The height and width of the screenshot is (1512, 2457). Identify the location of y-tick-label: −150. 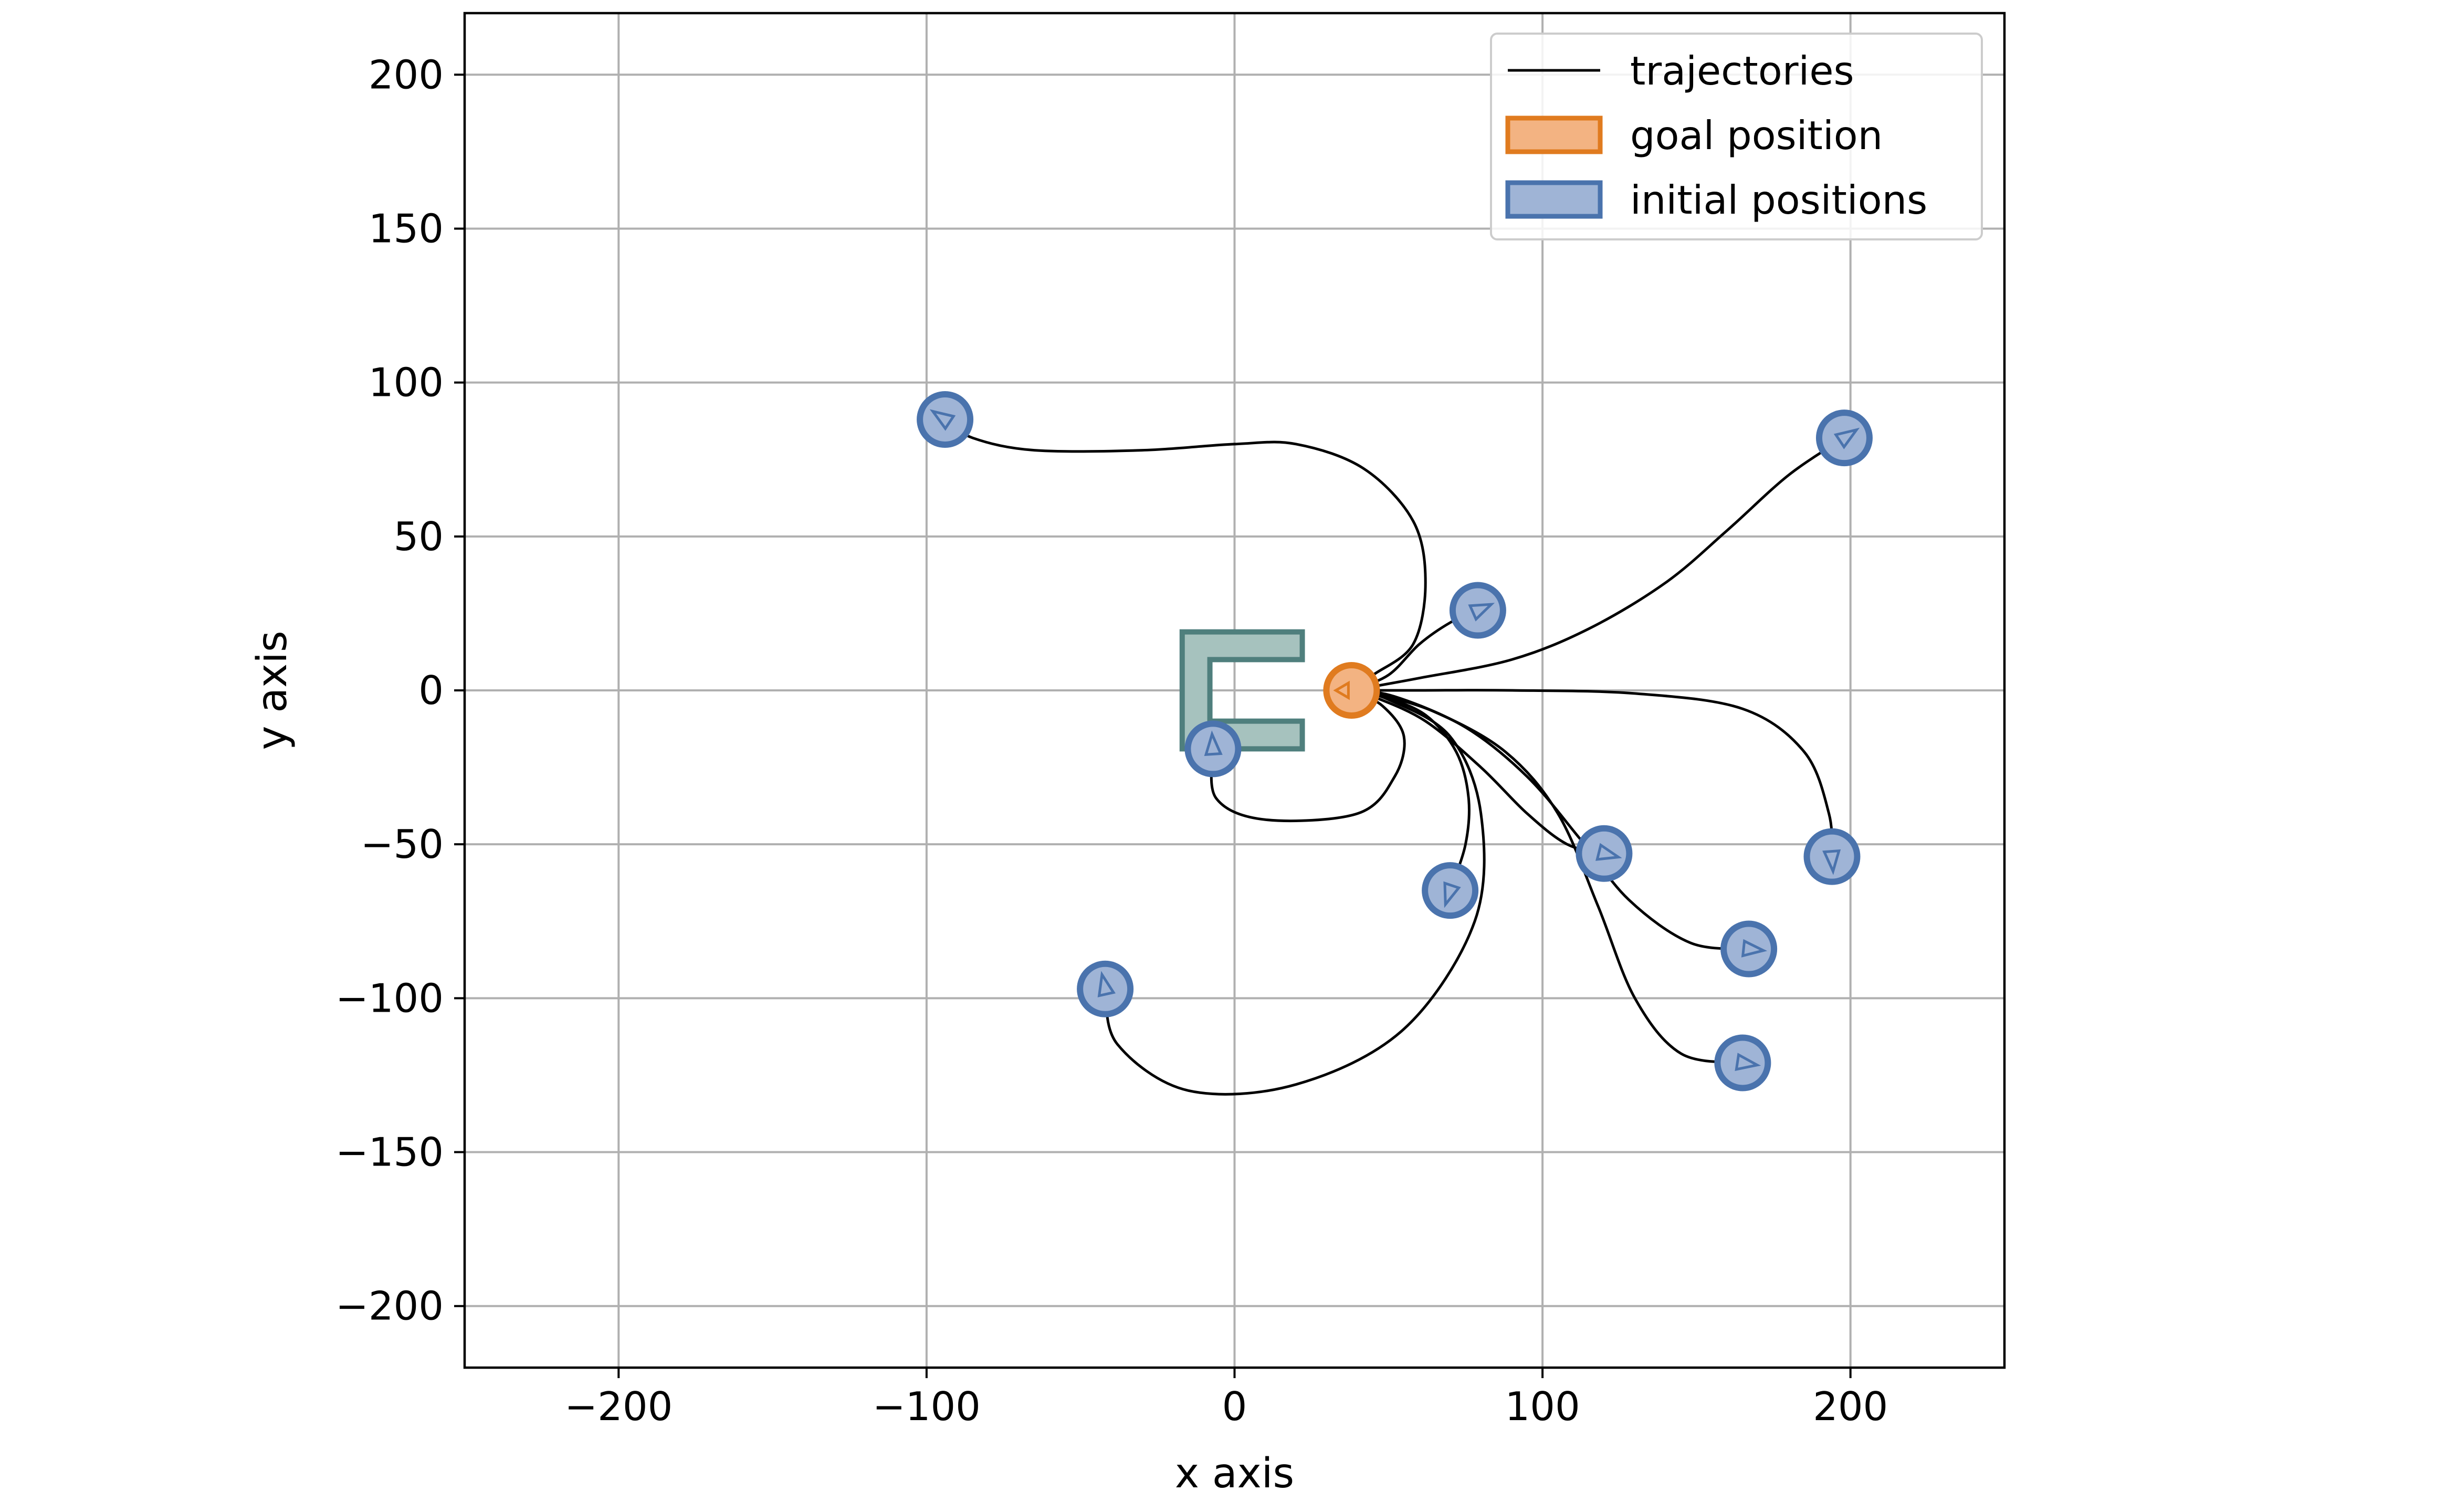
(389, 1152).